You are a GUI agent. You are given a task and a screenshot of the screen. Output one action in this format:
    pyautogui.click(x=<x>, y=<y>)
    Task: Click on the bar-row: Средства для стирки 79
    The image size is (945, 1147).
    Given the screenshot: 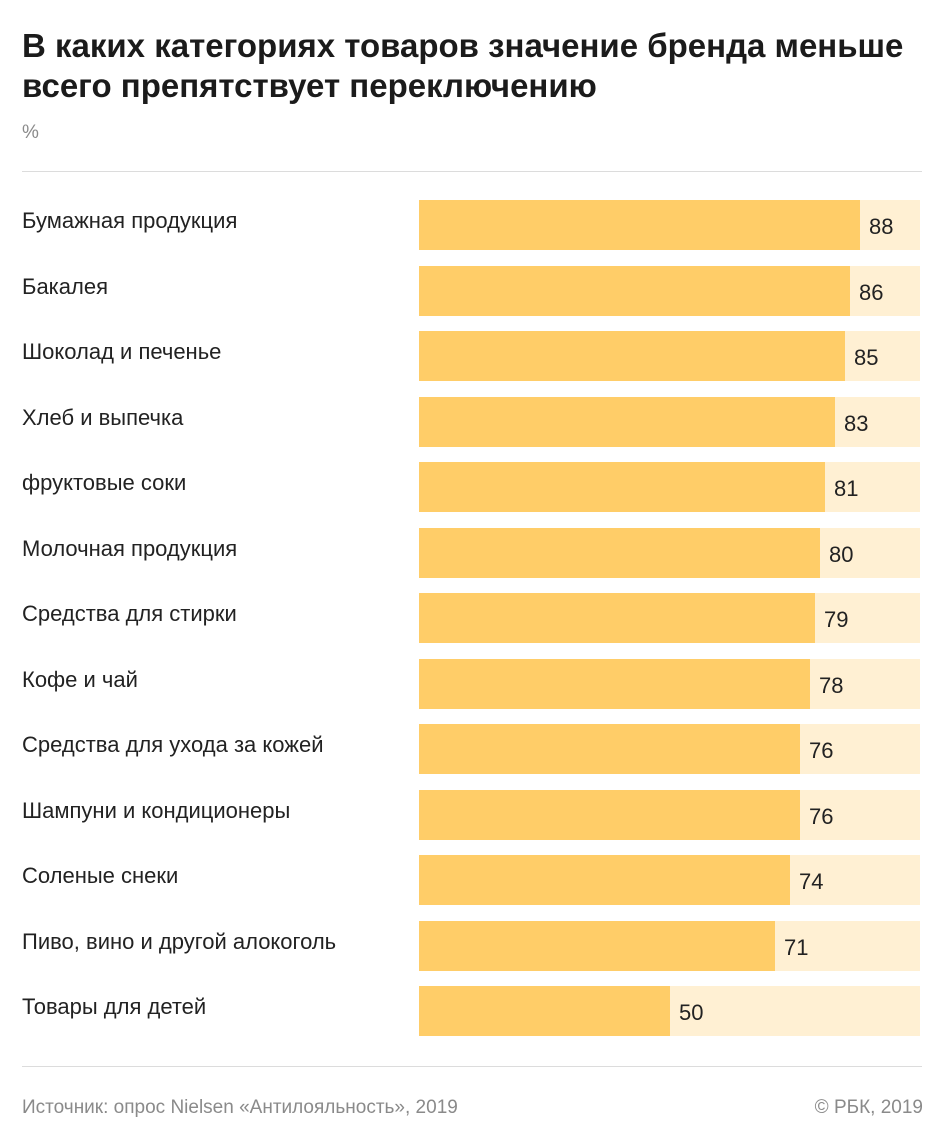 What is the action you would take?
    pyautogui.click(x=472, y=617)
    